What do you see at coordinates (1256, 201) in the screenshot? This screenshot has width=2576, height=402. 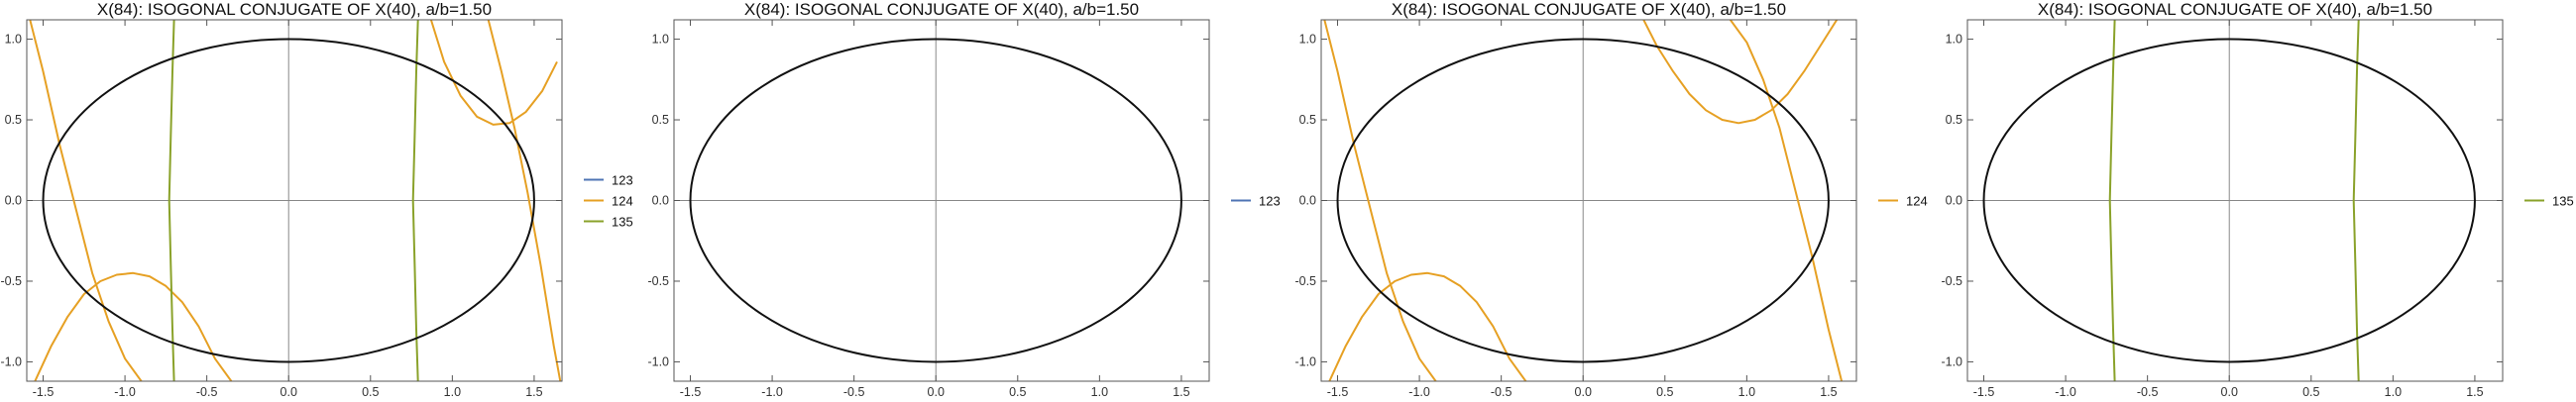 I see `legend: 123` at bounding box center [1256, 201].